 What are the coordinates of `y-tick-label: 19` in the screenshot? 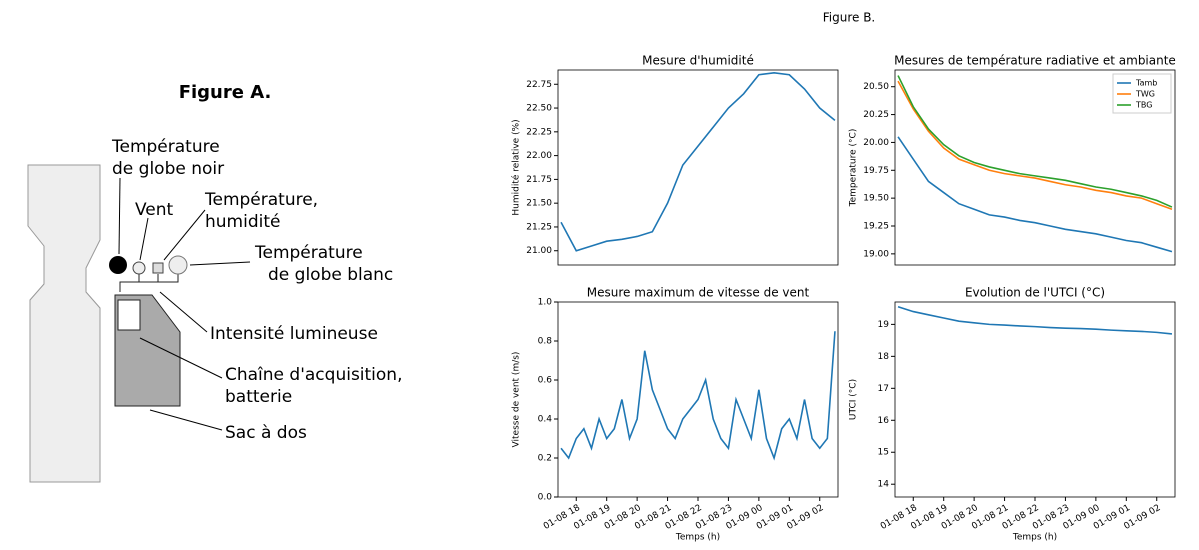 It's located at (884, 325).